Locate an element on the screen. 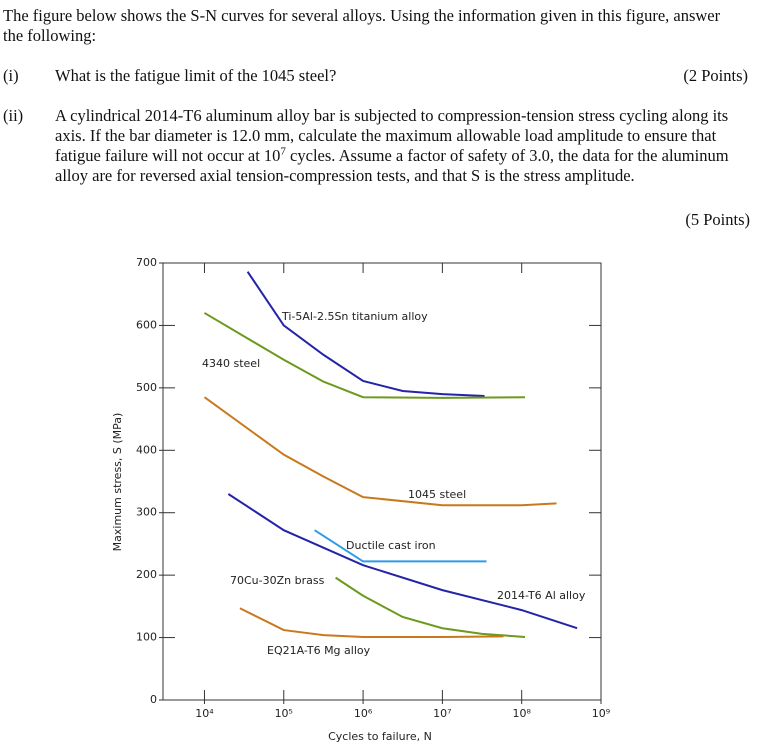 The image size is (760, 748). series-label: 4340 steel is located at coordinates (231, 363).